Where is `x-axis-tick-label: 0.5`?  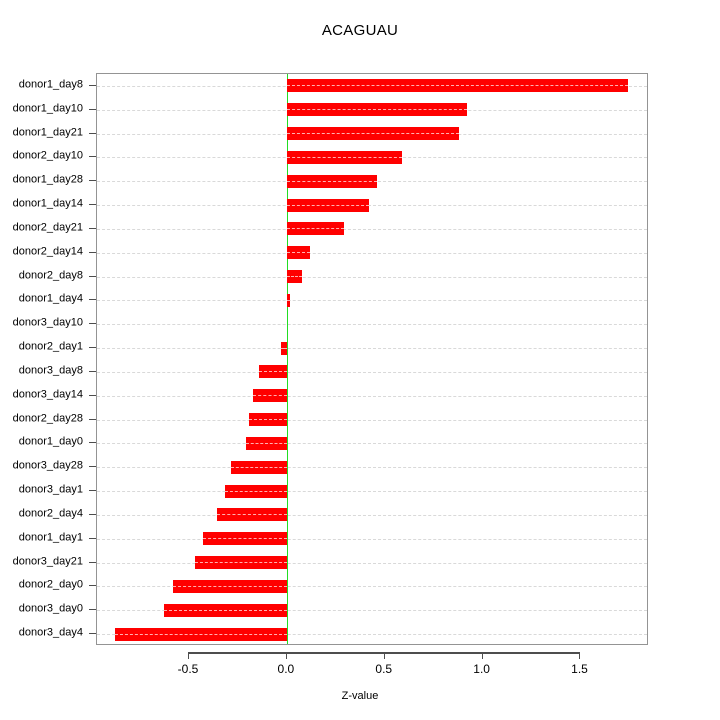 x-axis-tick-label: 0.5 is located at coordinates (384, 669).